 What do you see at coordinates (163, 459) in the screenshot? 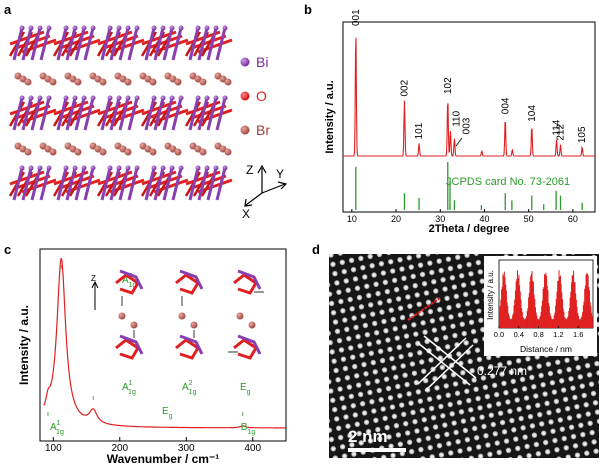
I see `raman-x-axis-title: Wavenumber / cm⁻¹` at bounding box center [163, 459].